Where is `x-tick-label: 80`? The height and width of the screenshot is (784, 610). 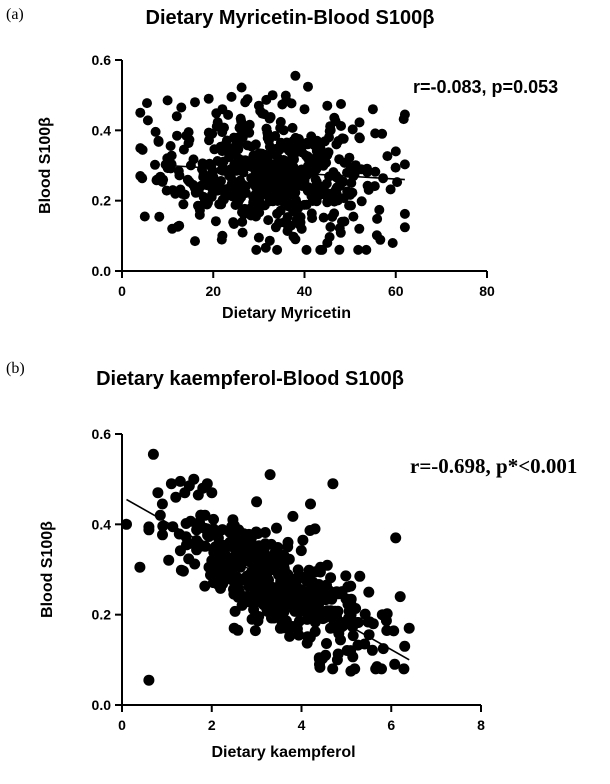
x-tick-label: 80 is located at coordinates (487, 291).